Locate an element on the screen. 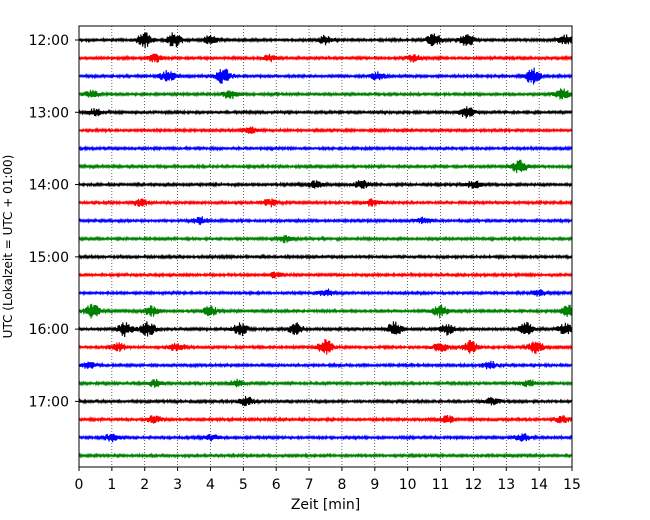 The image size is (650, 520). x-tick-label: 8 is located at coordinates (341, 485).